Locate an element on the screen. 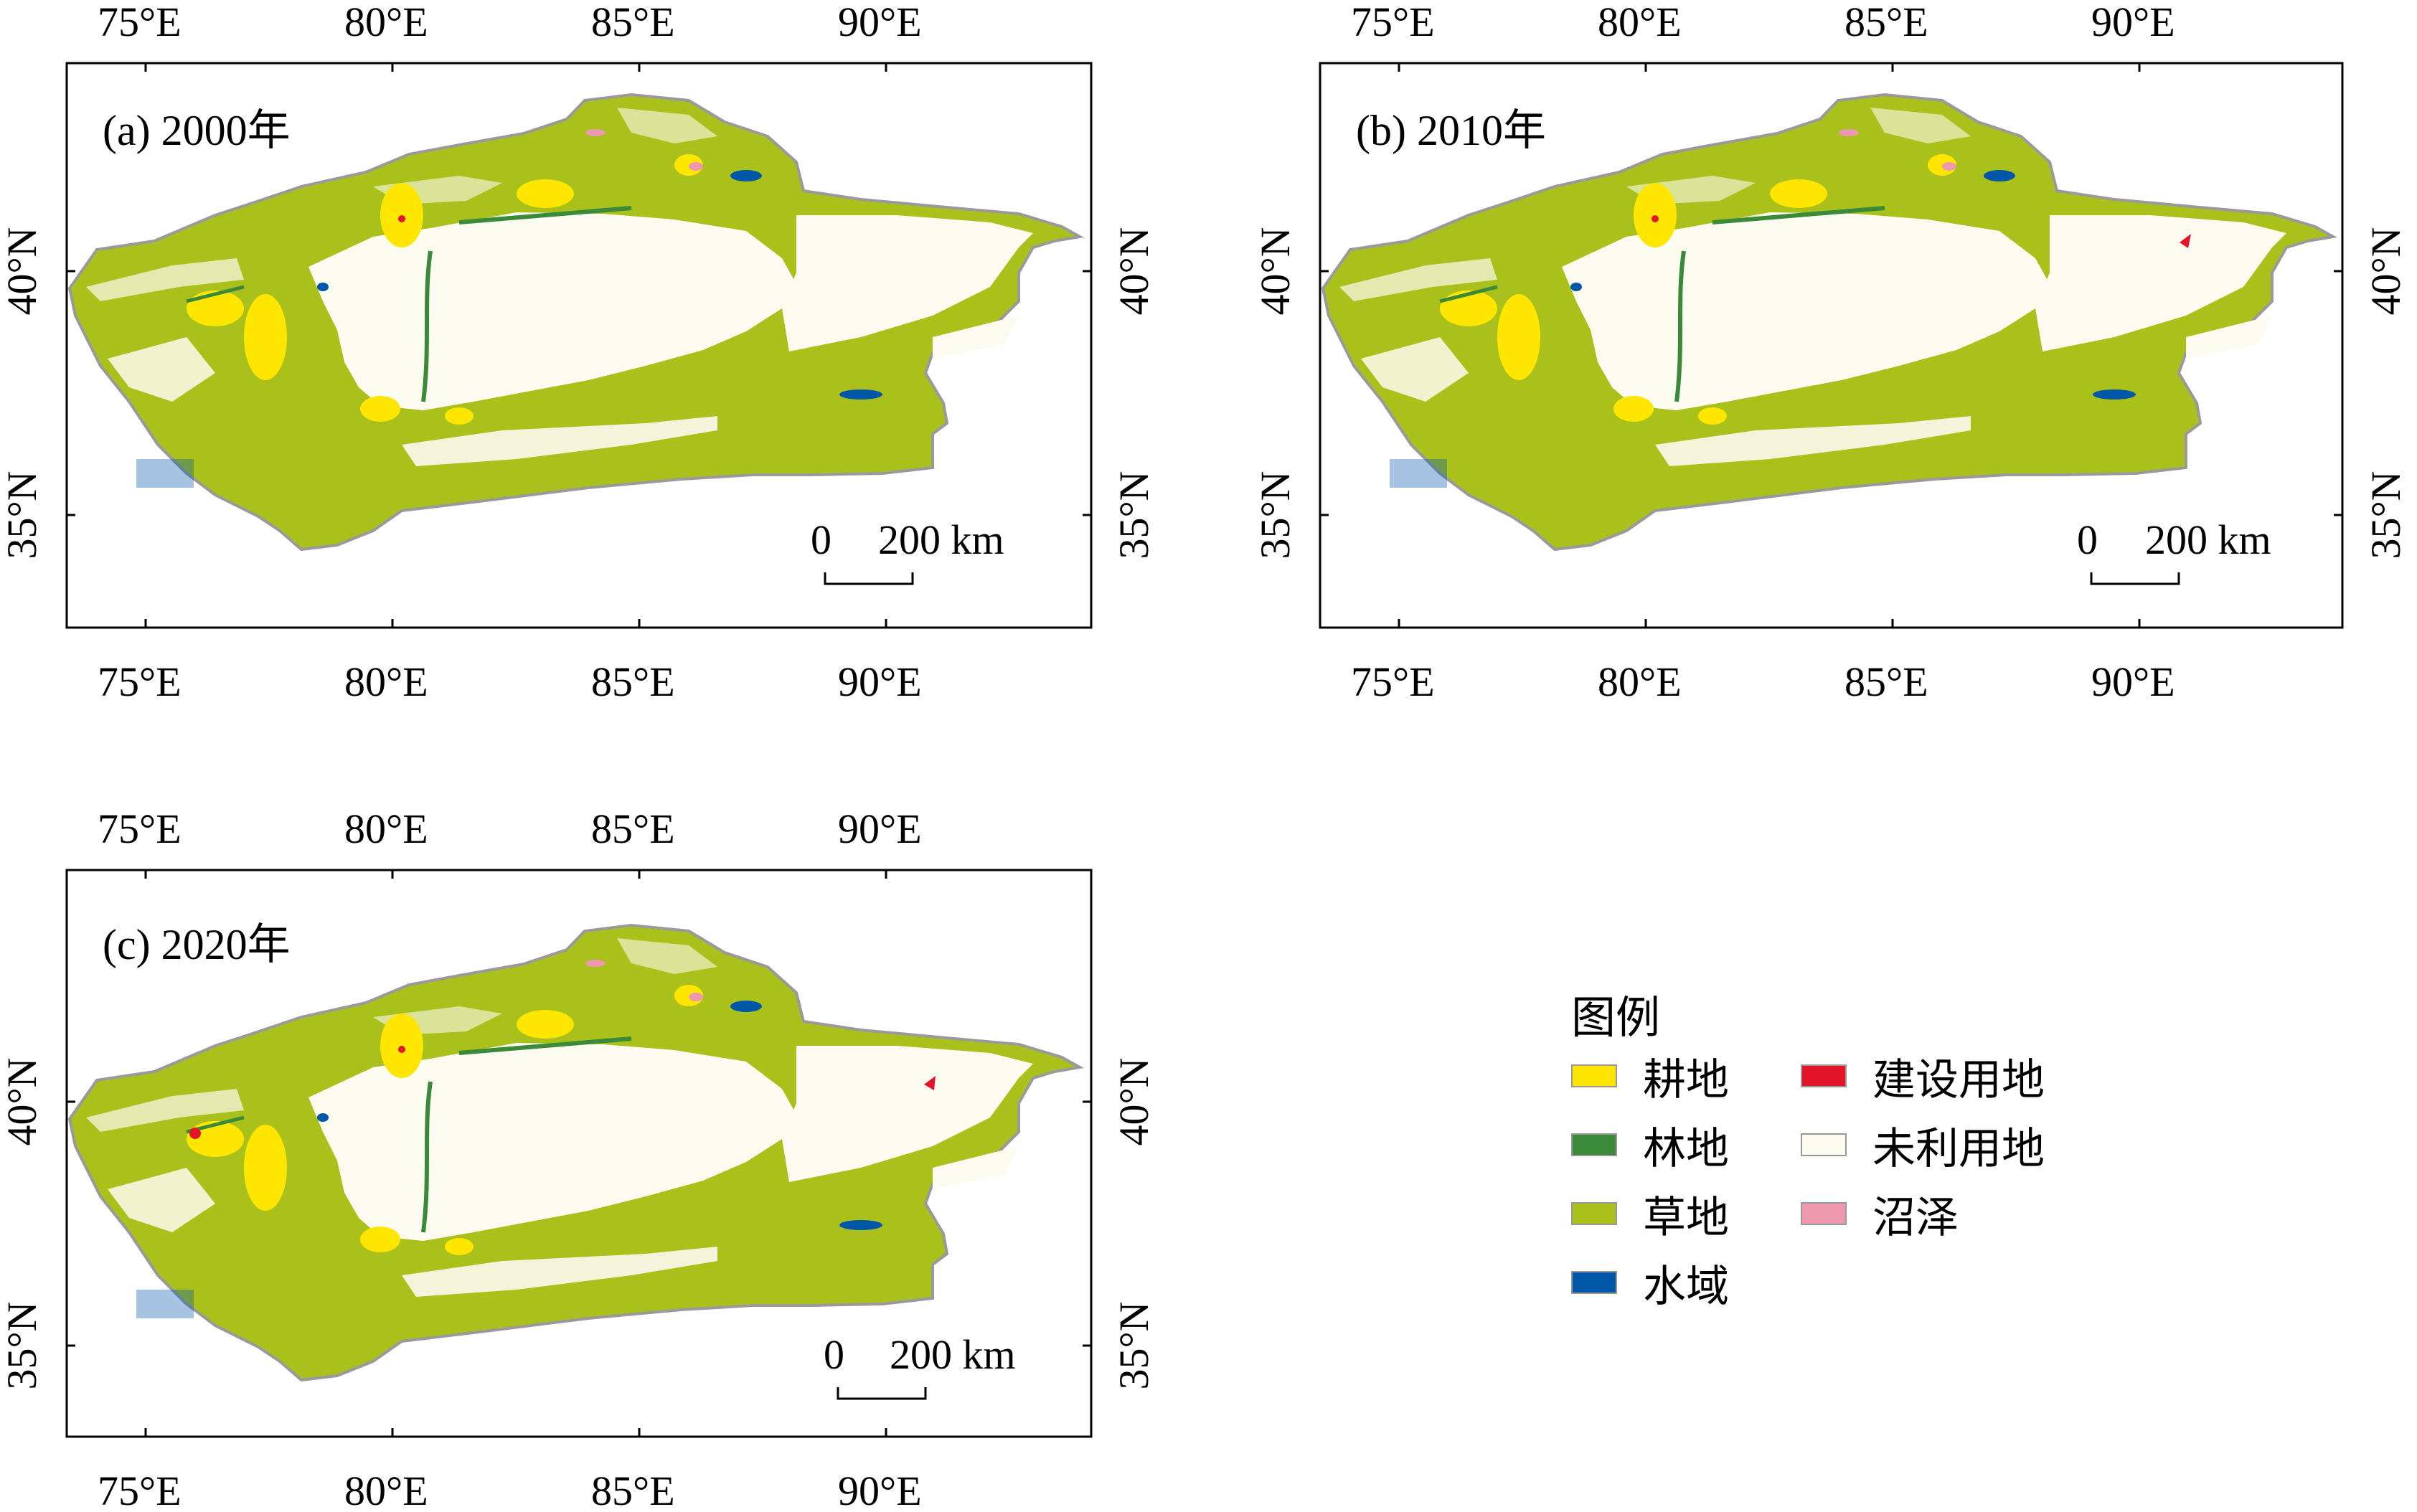  legend-label: 建设用地 is located at coordinates (1958, 1079).